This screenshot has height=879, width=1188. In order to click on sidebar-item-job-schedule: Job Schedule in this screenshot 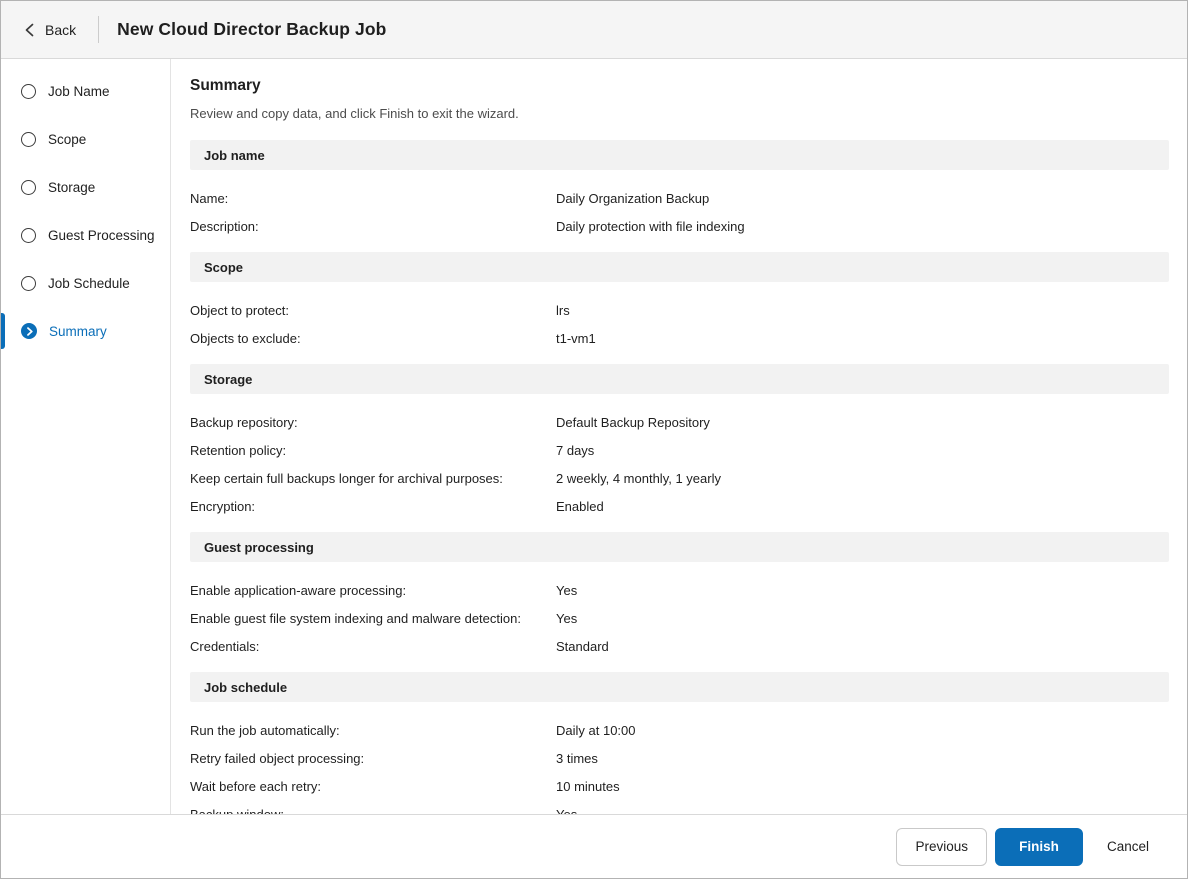, I will do `click(85, 283)`.